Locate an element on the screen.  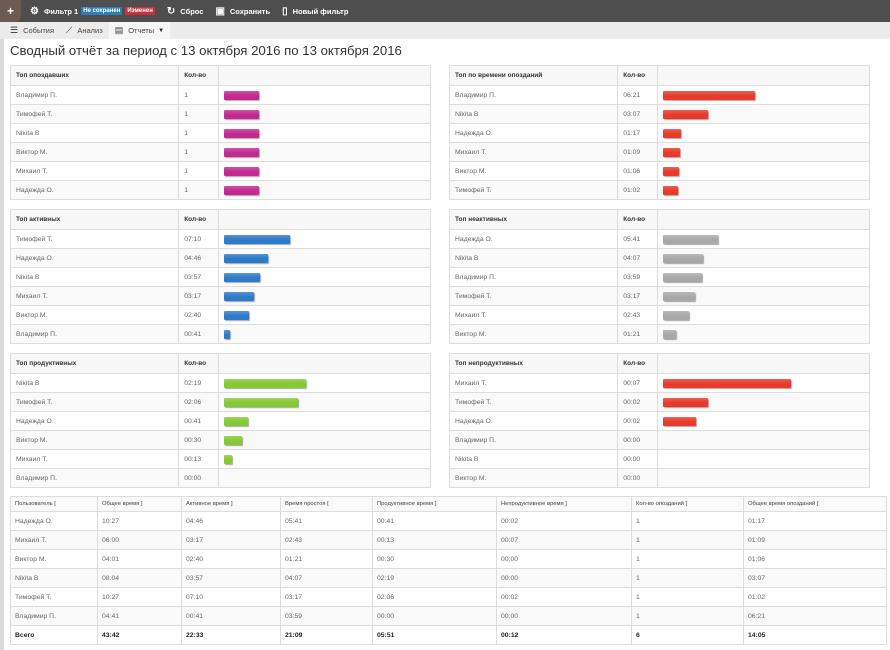
column-header: Кол-во опозданий [ is located at coordinates (687, 504).